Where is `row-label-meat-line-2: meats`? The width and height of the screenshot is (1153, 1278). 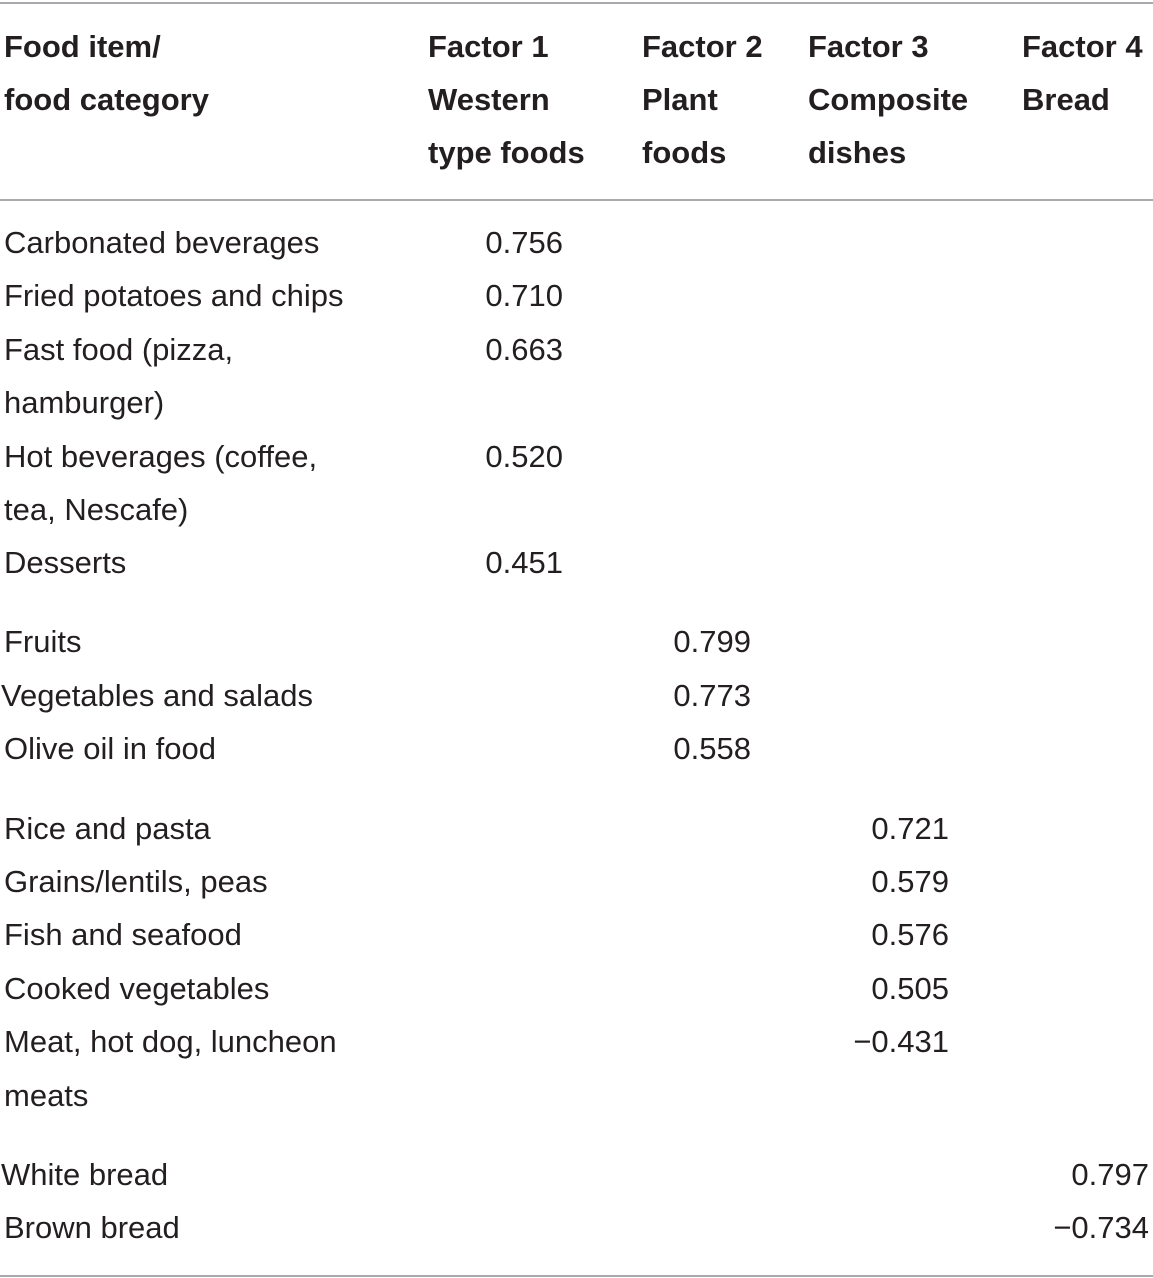 row-label-meat-line-2: meats is located at coordinates (46, 1095).